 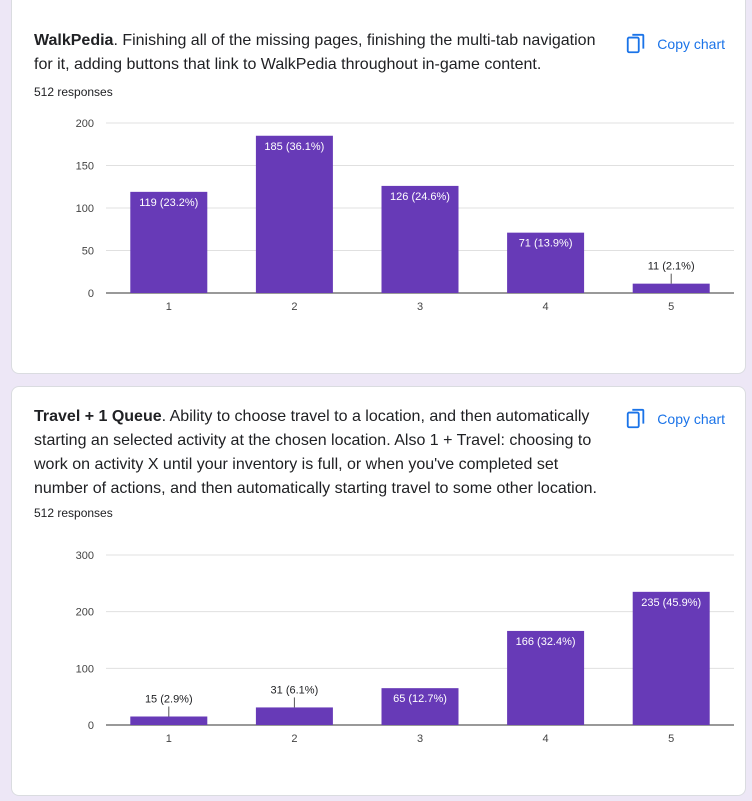 I want to click on bar-data-label: 235 (45.9%), so click(x=671, y=603).